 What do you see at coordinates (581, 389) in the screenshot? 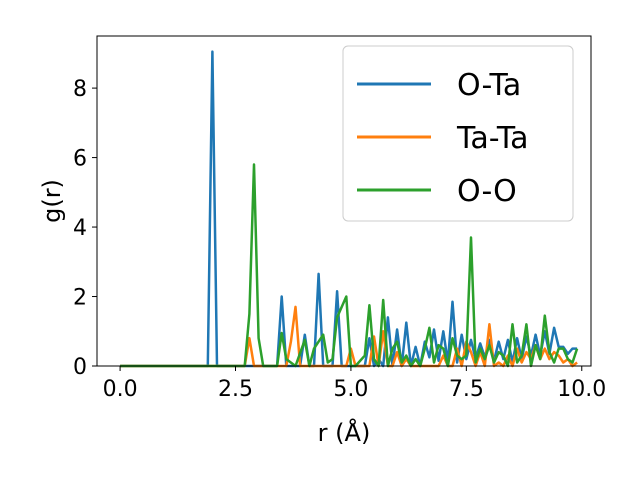
I see `x-tick-label: 10.0` at bounding box center [581, 389].